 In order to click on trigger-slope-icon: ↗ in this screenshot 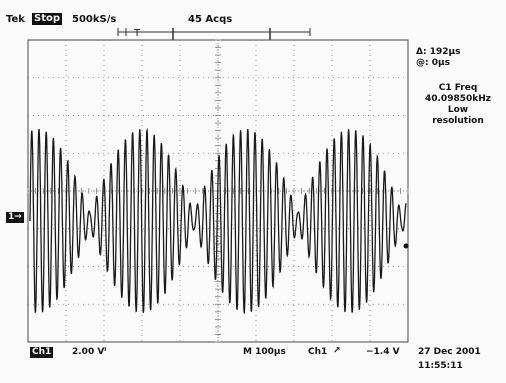, I will do `click(337, 351)`.